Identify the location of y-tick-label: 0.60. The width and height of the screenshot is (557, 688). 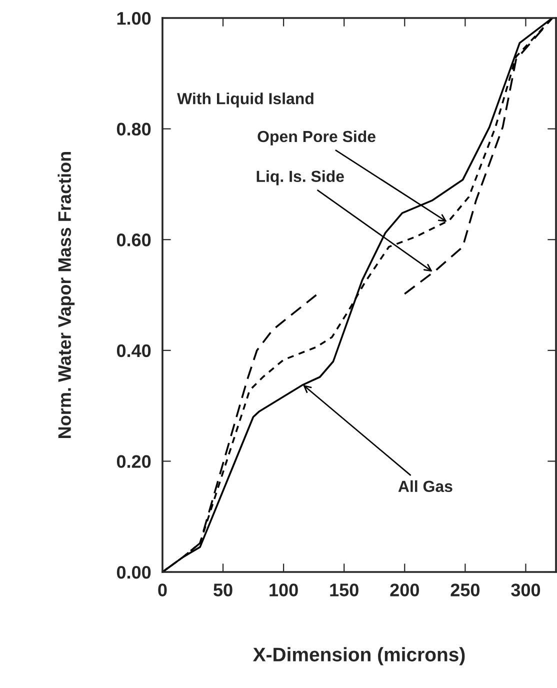
(133, 240).